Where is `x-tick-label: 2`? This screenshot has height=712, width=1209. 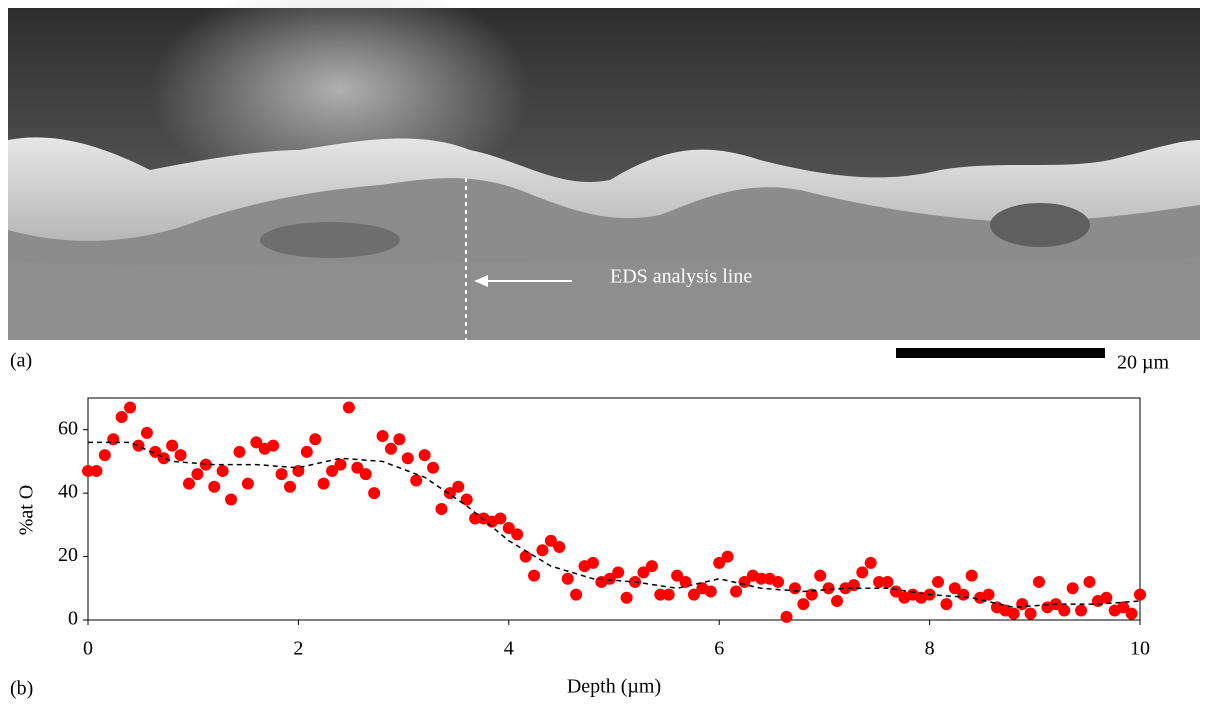
x-tick-label: 2 is located at coordinates (298, 649).